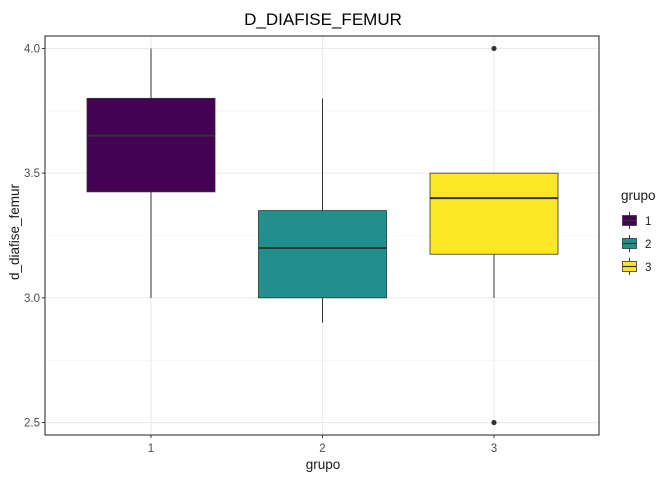  What do you see at coordinates (32, 174) in the screenshot?
I see `y-tick-label: 3.5` at bounding box center [32, 174].